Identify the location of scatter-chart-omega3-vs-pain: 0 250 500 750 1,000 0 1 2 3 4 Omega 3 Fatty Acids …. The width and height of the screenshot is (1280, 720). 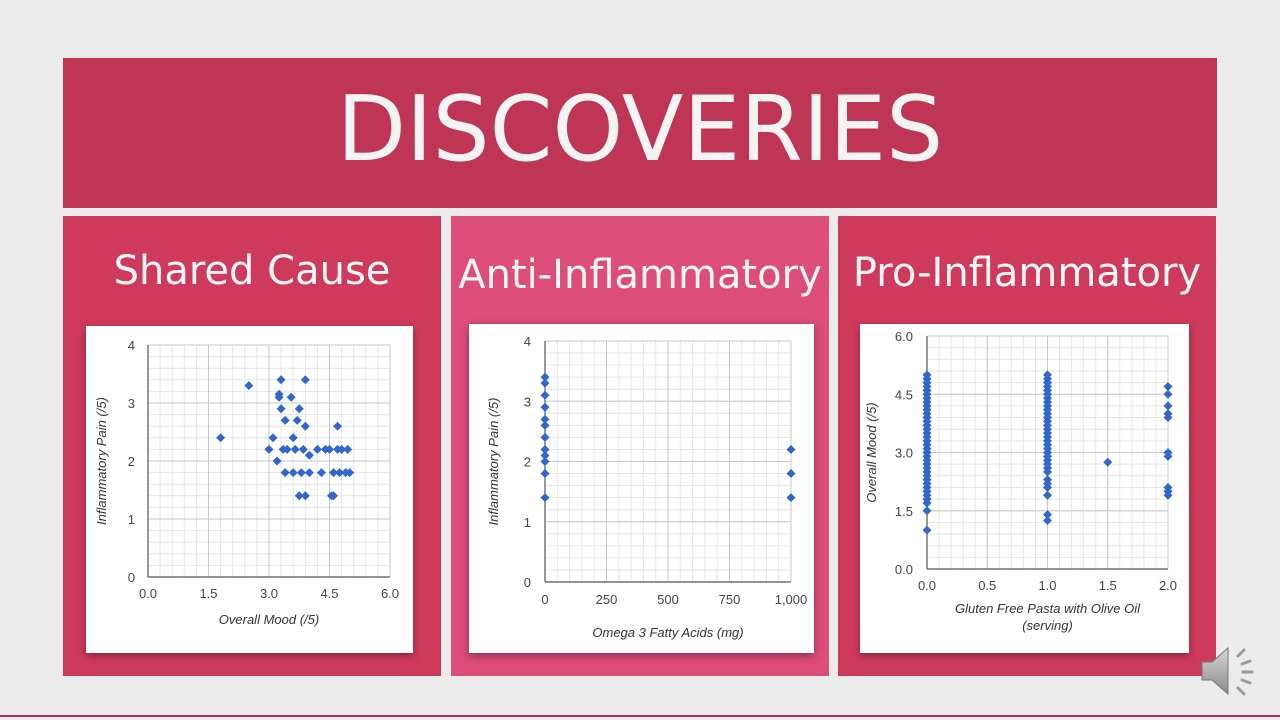
(647, 487).